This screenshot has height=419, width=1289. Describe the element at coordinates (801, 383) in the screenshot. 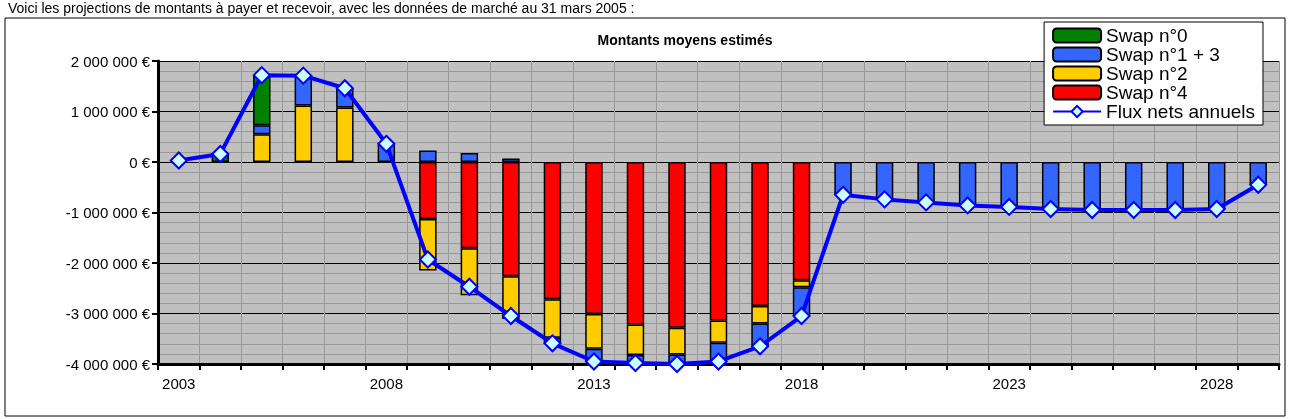

I see `x-tick-label: 2018` at that location.